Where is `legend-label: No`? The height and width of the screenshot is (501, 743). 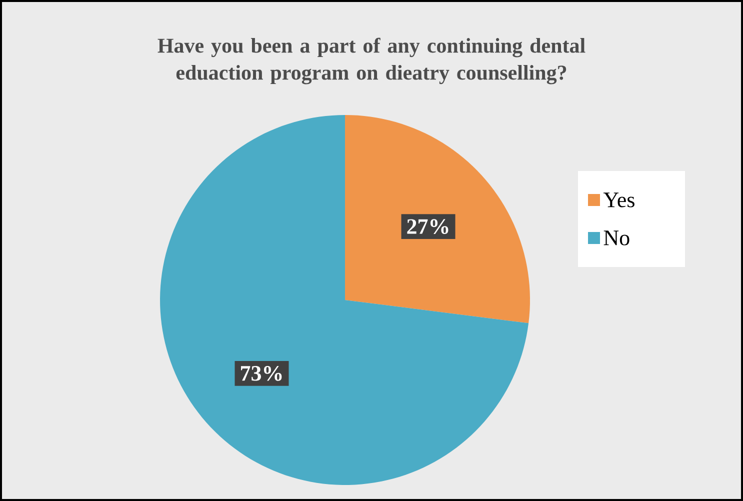
legend-label: No is located at coordinates (617, 238).